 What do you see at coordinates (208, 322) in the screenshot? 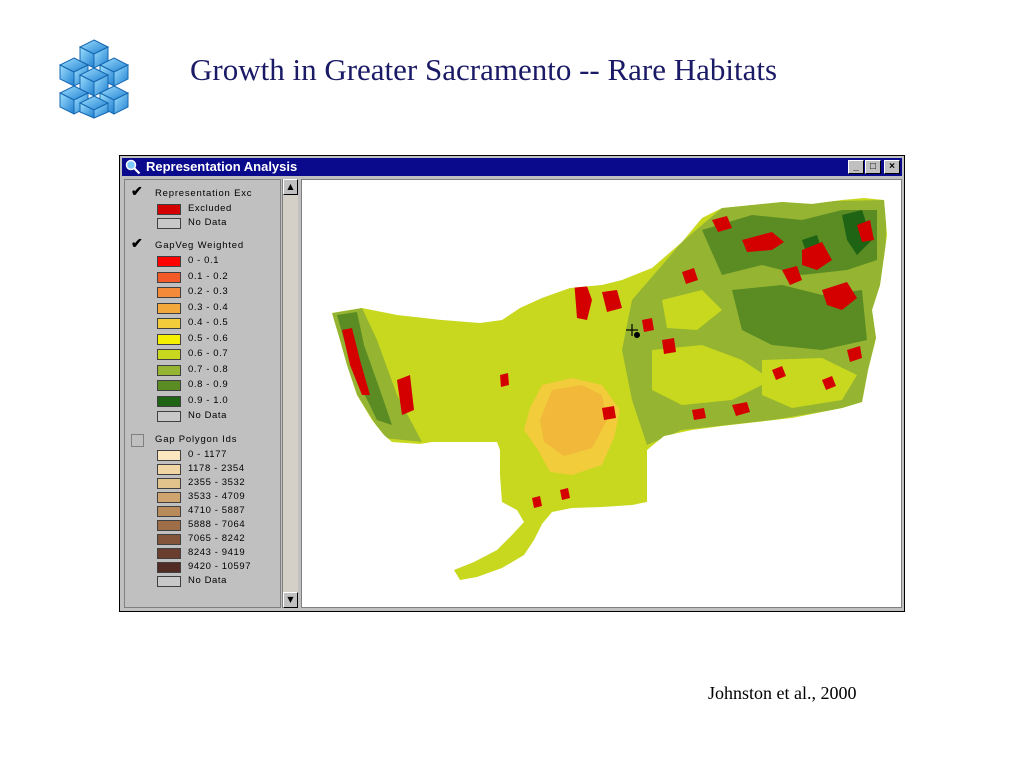
I see `legend-label: 0.4 - 0.5` at bounding box center [208, 322].